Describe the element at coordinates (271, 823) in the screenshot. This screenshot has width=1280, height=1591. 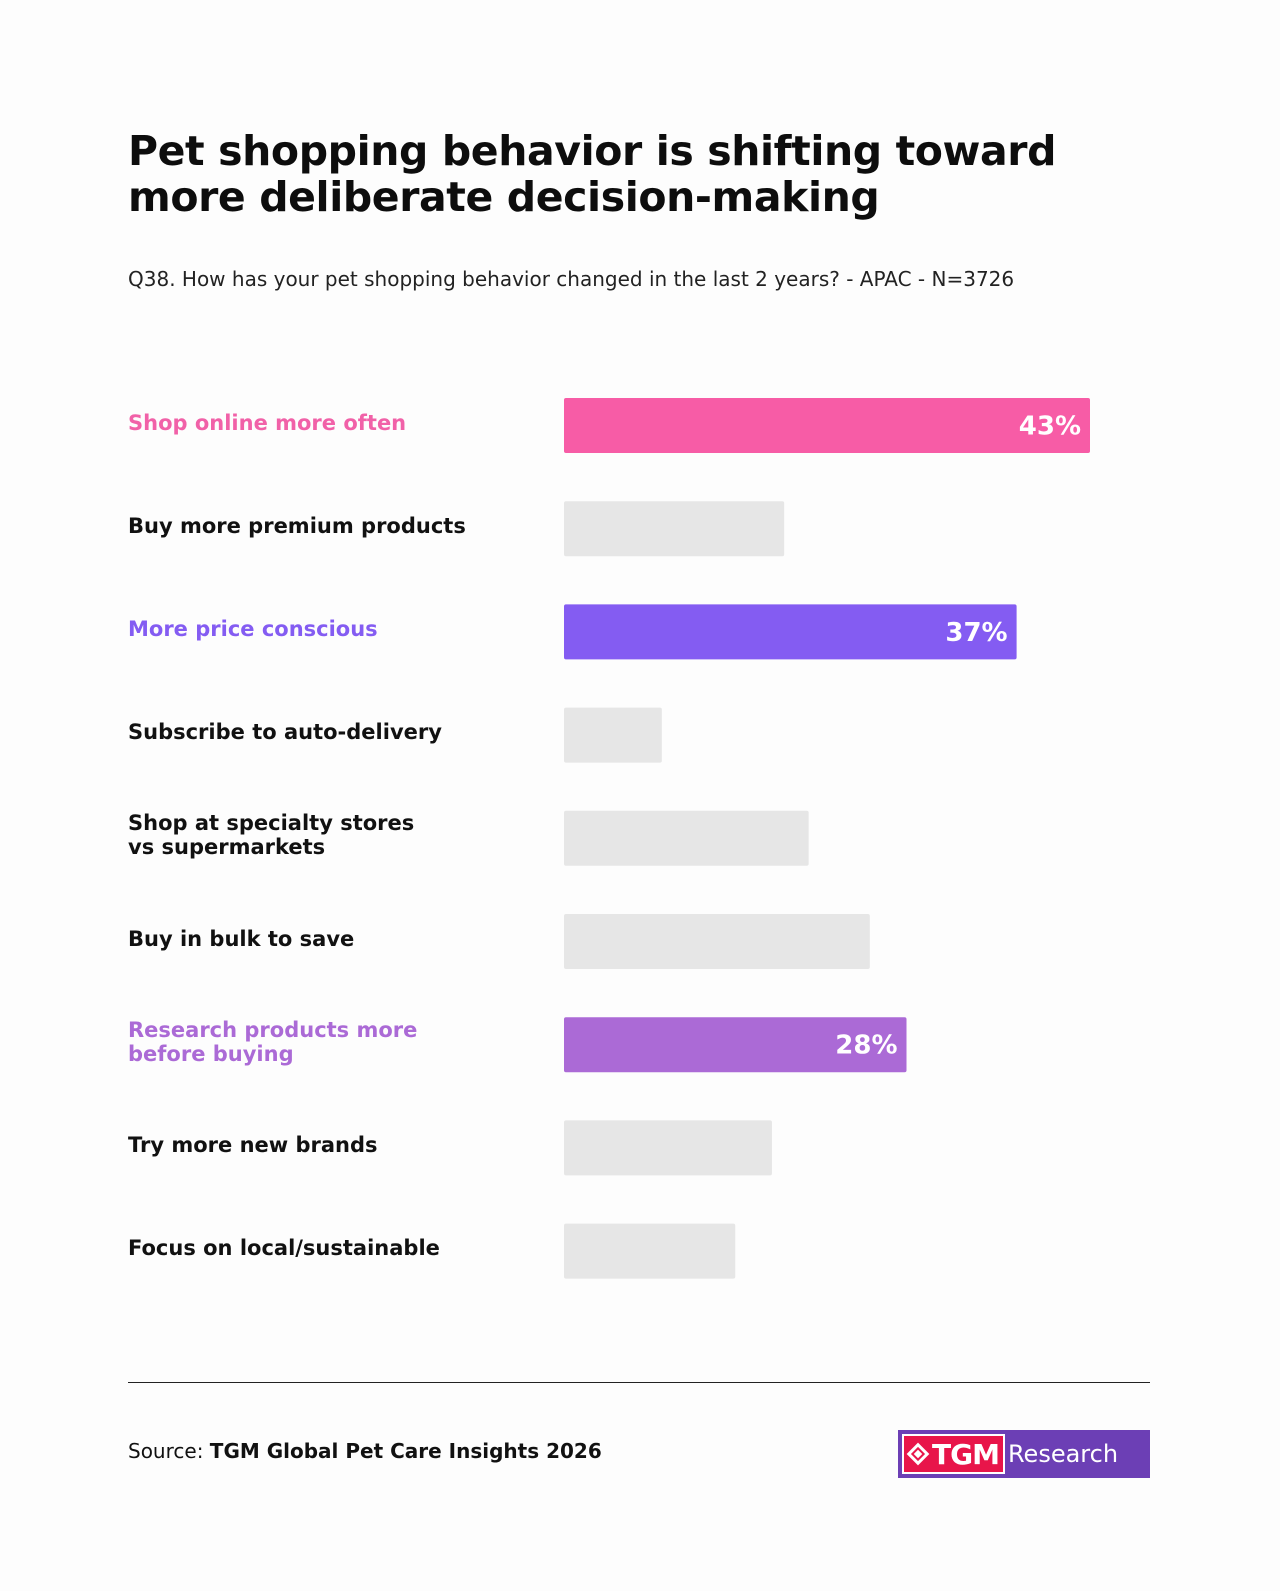
I see `category-label-line: Shop at specialty stores` at that location.